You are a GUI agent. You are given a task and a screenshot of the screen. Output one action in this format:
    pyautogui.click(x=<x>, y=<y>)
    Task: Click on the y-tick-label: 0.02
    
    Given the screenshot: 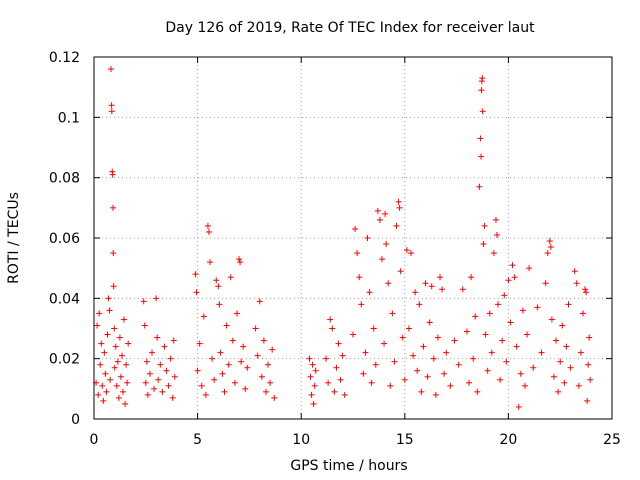 What is the action you would take?
    pyautogui.click(x=64, y=360)
    